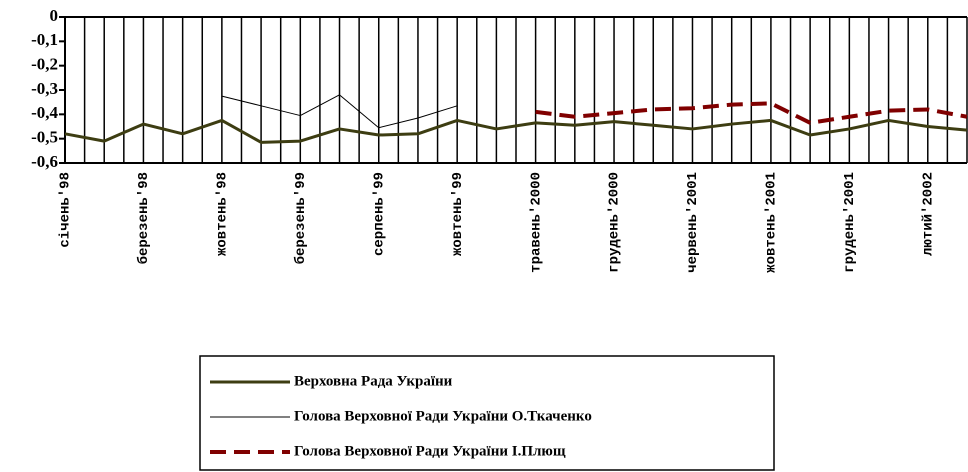  Describe the element at coordinates (536, 222) in the screenshot. I see `x-tick-label: травень'2000` at that location.